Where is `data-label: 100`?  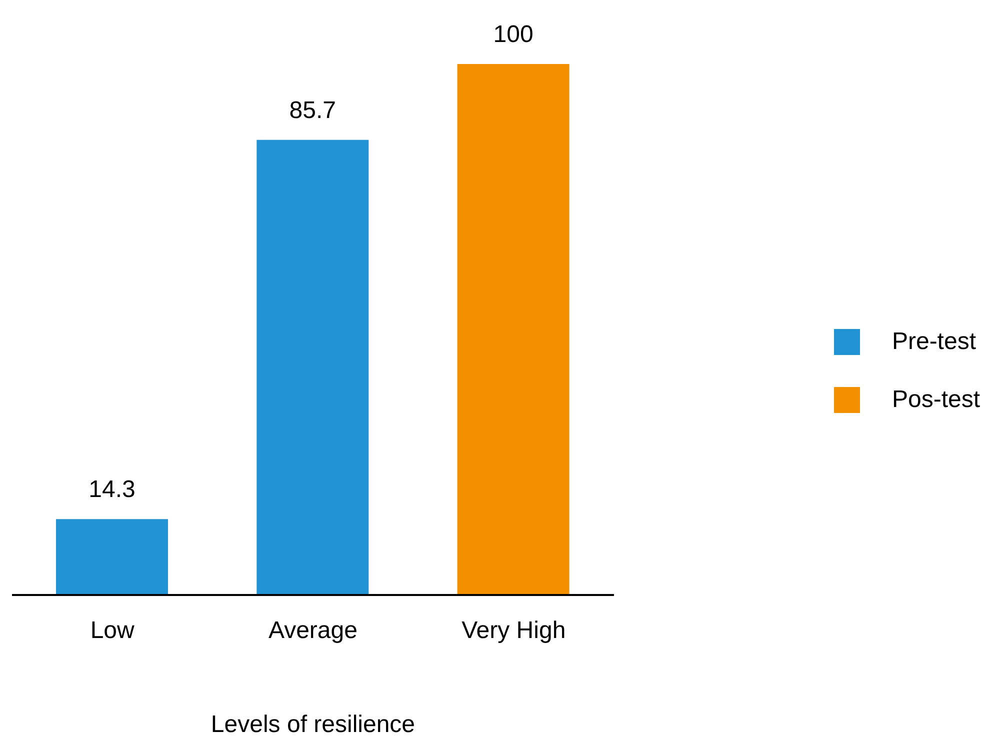
data-label: 100 is located at coordinates (513, 34).